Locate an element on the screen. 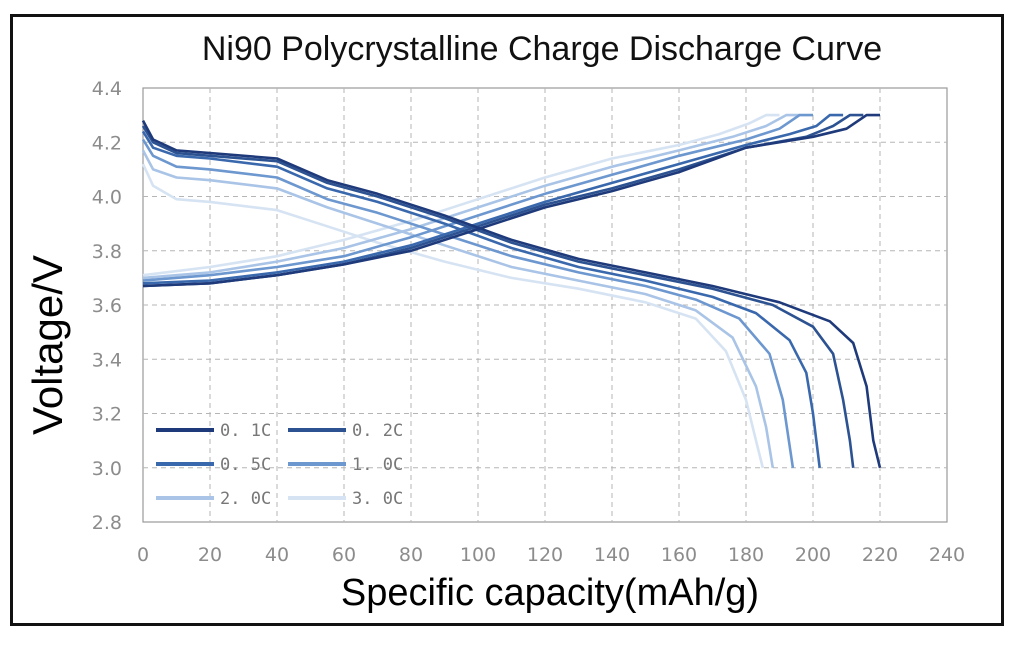 This screenshot has height=645, width=1024. y-tick-label: 3.6 is located at coordinates (107, 306).